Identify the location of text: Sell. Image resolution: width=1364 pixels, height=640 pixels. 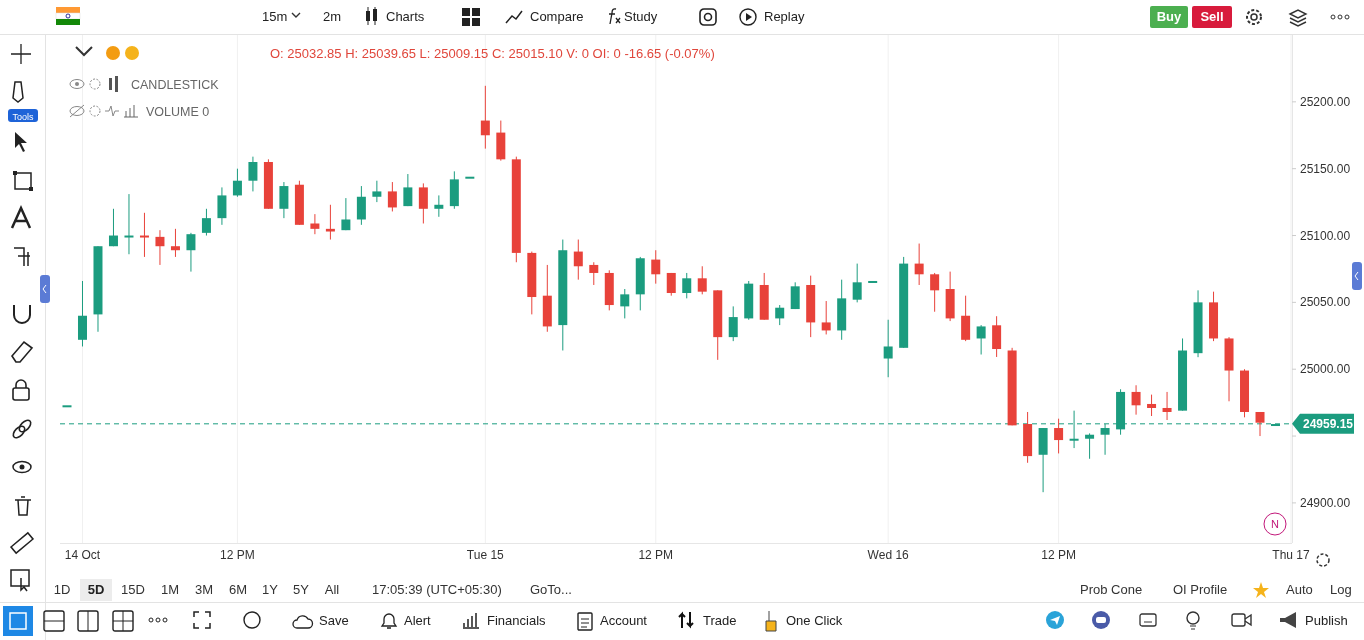
(1212, 16).